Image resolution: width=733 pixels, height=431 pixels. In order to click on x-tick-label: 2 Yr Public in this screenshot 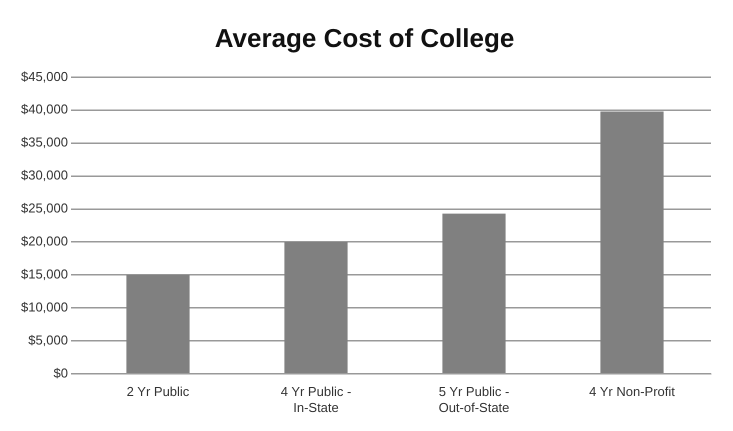, I will do `click(158, 392)`.